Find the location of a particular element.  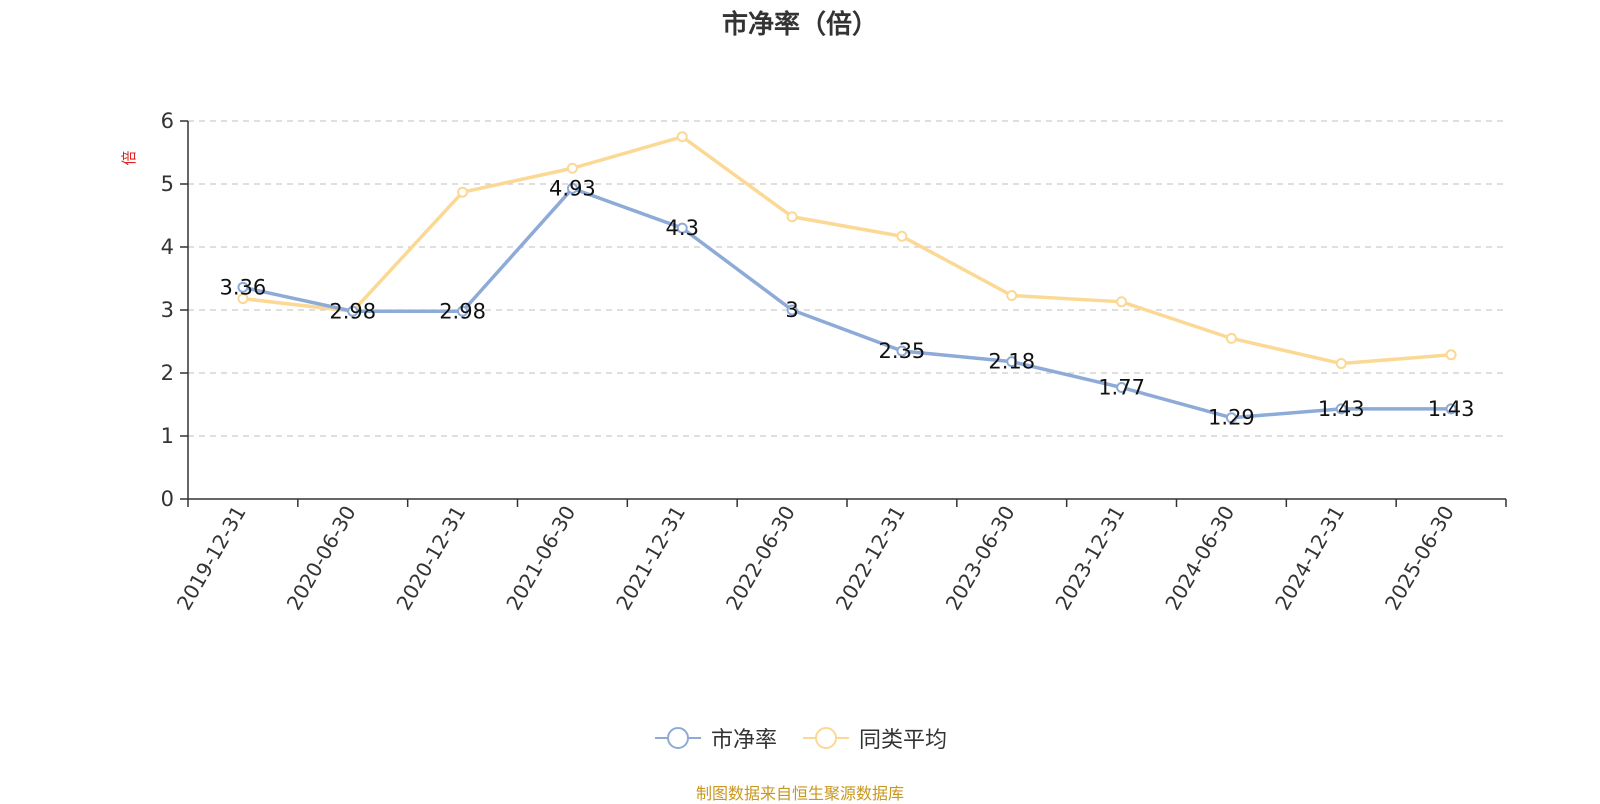

legend-item: 市净率 is located at coordinates (715, 738).